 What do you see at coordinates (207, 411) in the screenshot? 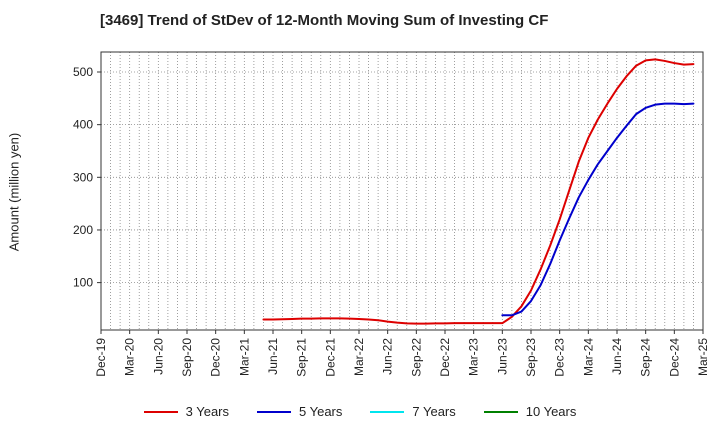
I see `legend-label: 3 Years` at bounding box center [207, 411].